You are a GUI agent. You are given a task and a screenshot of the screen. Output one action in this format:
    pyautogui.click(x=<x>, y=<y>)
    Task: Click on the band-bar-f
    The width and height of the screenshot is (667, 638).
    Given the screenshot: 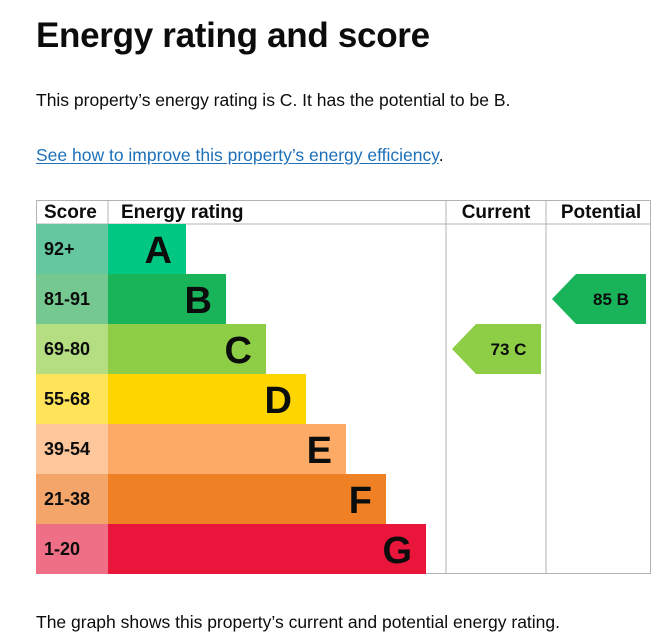 What is the action you would take?
    pyautogui.click(x=247, y=499)
    